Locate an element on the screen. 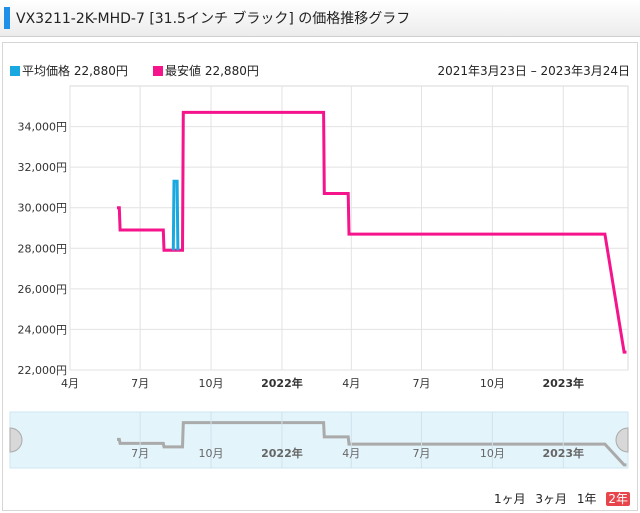 Image resolution: width=640 pixels, height=513 pixels. navigator-right-handle is located at coordinates (622, 440).